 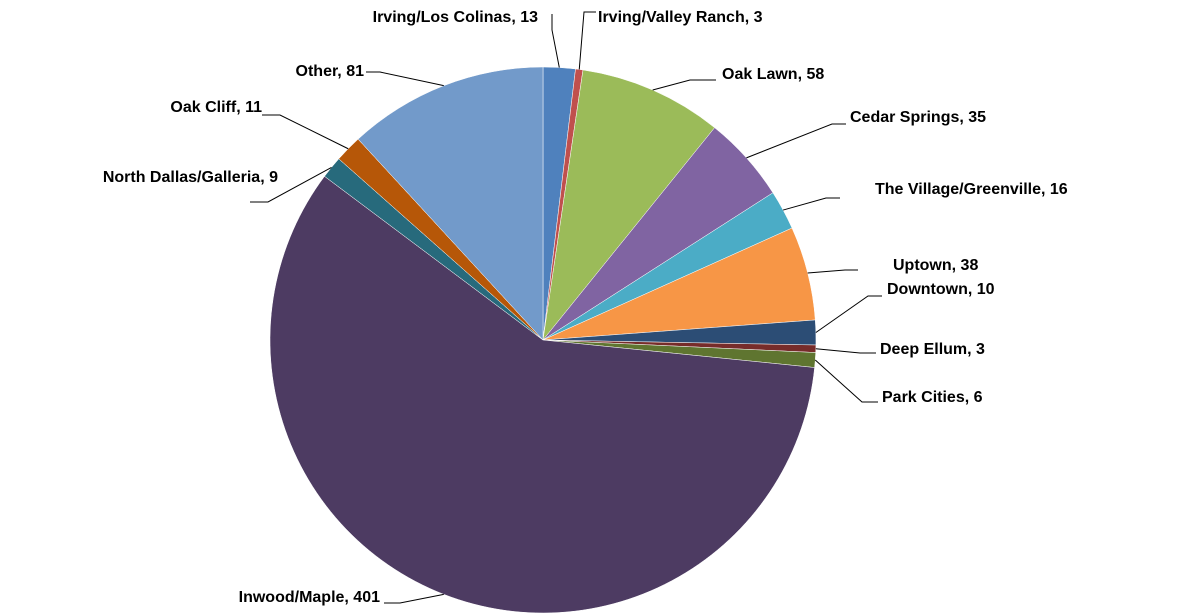 I want to click on data-label: Oak Lawn, 58, so click(x=773, y=74).